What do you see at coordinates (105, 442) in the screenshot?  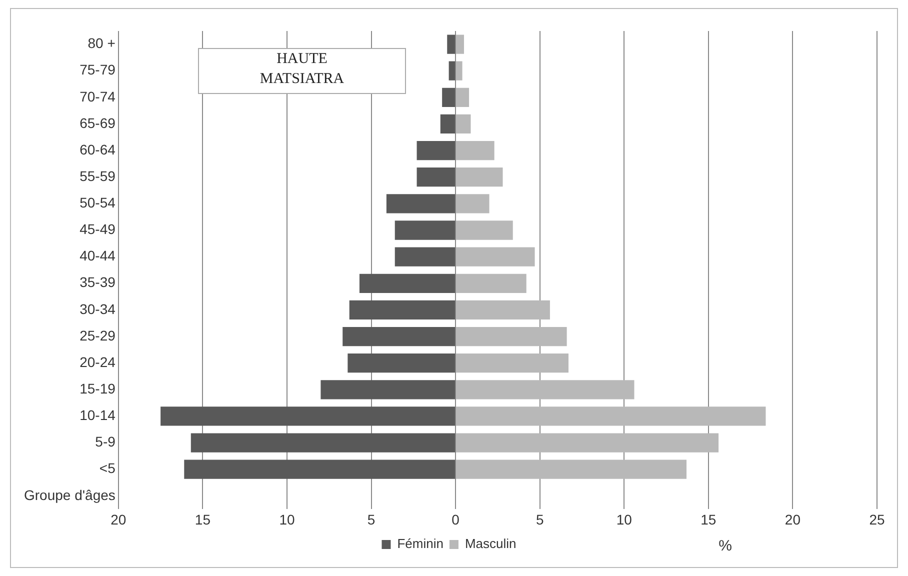 I see `y-tick-label: 5-9` at bounding box center [105, 442].